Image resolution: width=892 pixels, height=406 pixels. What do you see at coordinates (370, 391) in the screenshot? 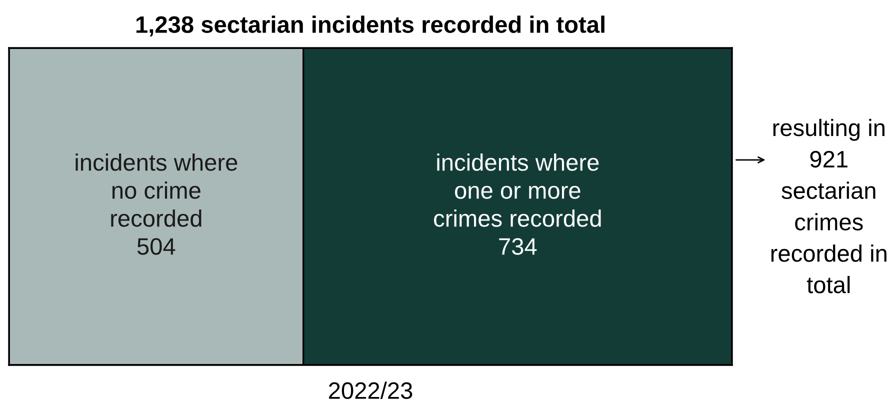
I see `text: 2022/23` at bounding box center [370, 391].